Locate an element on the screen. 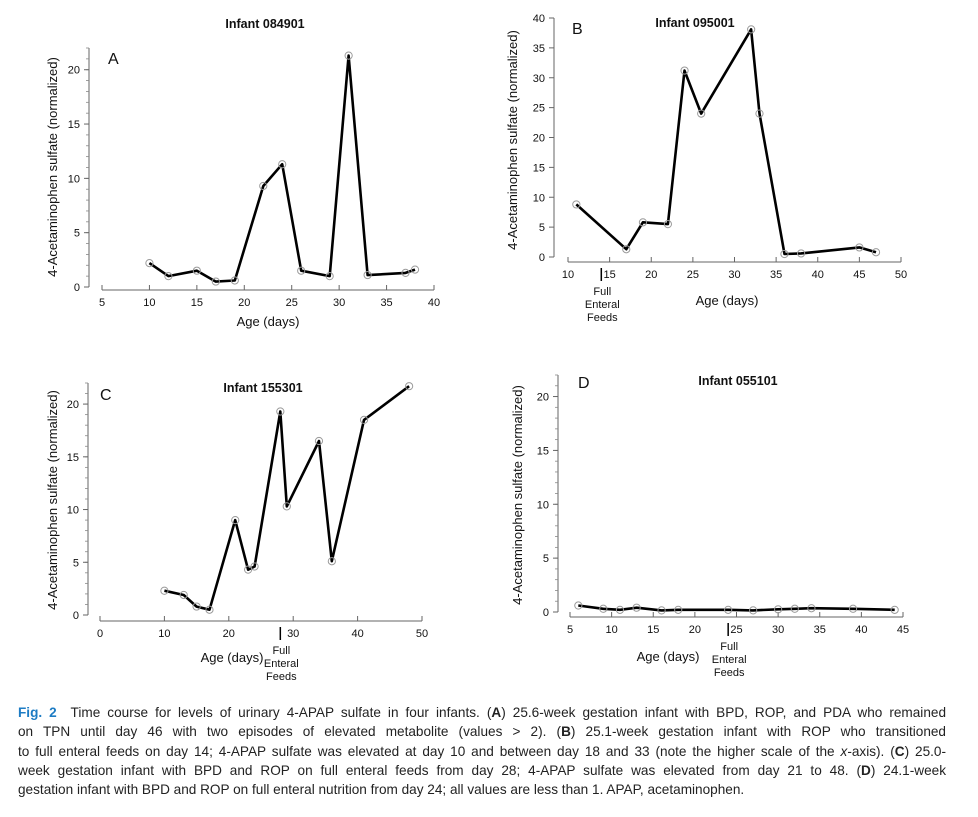  x-tick-label: 5 is located at coordinates (570, 630).